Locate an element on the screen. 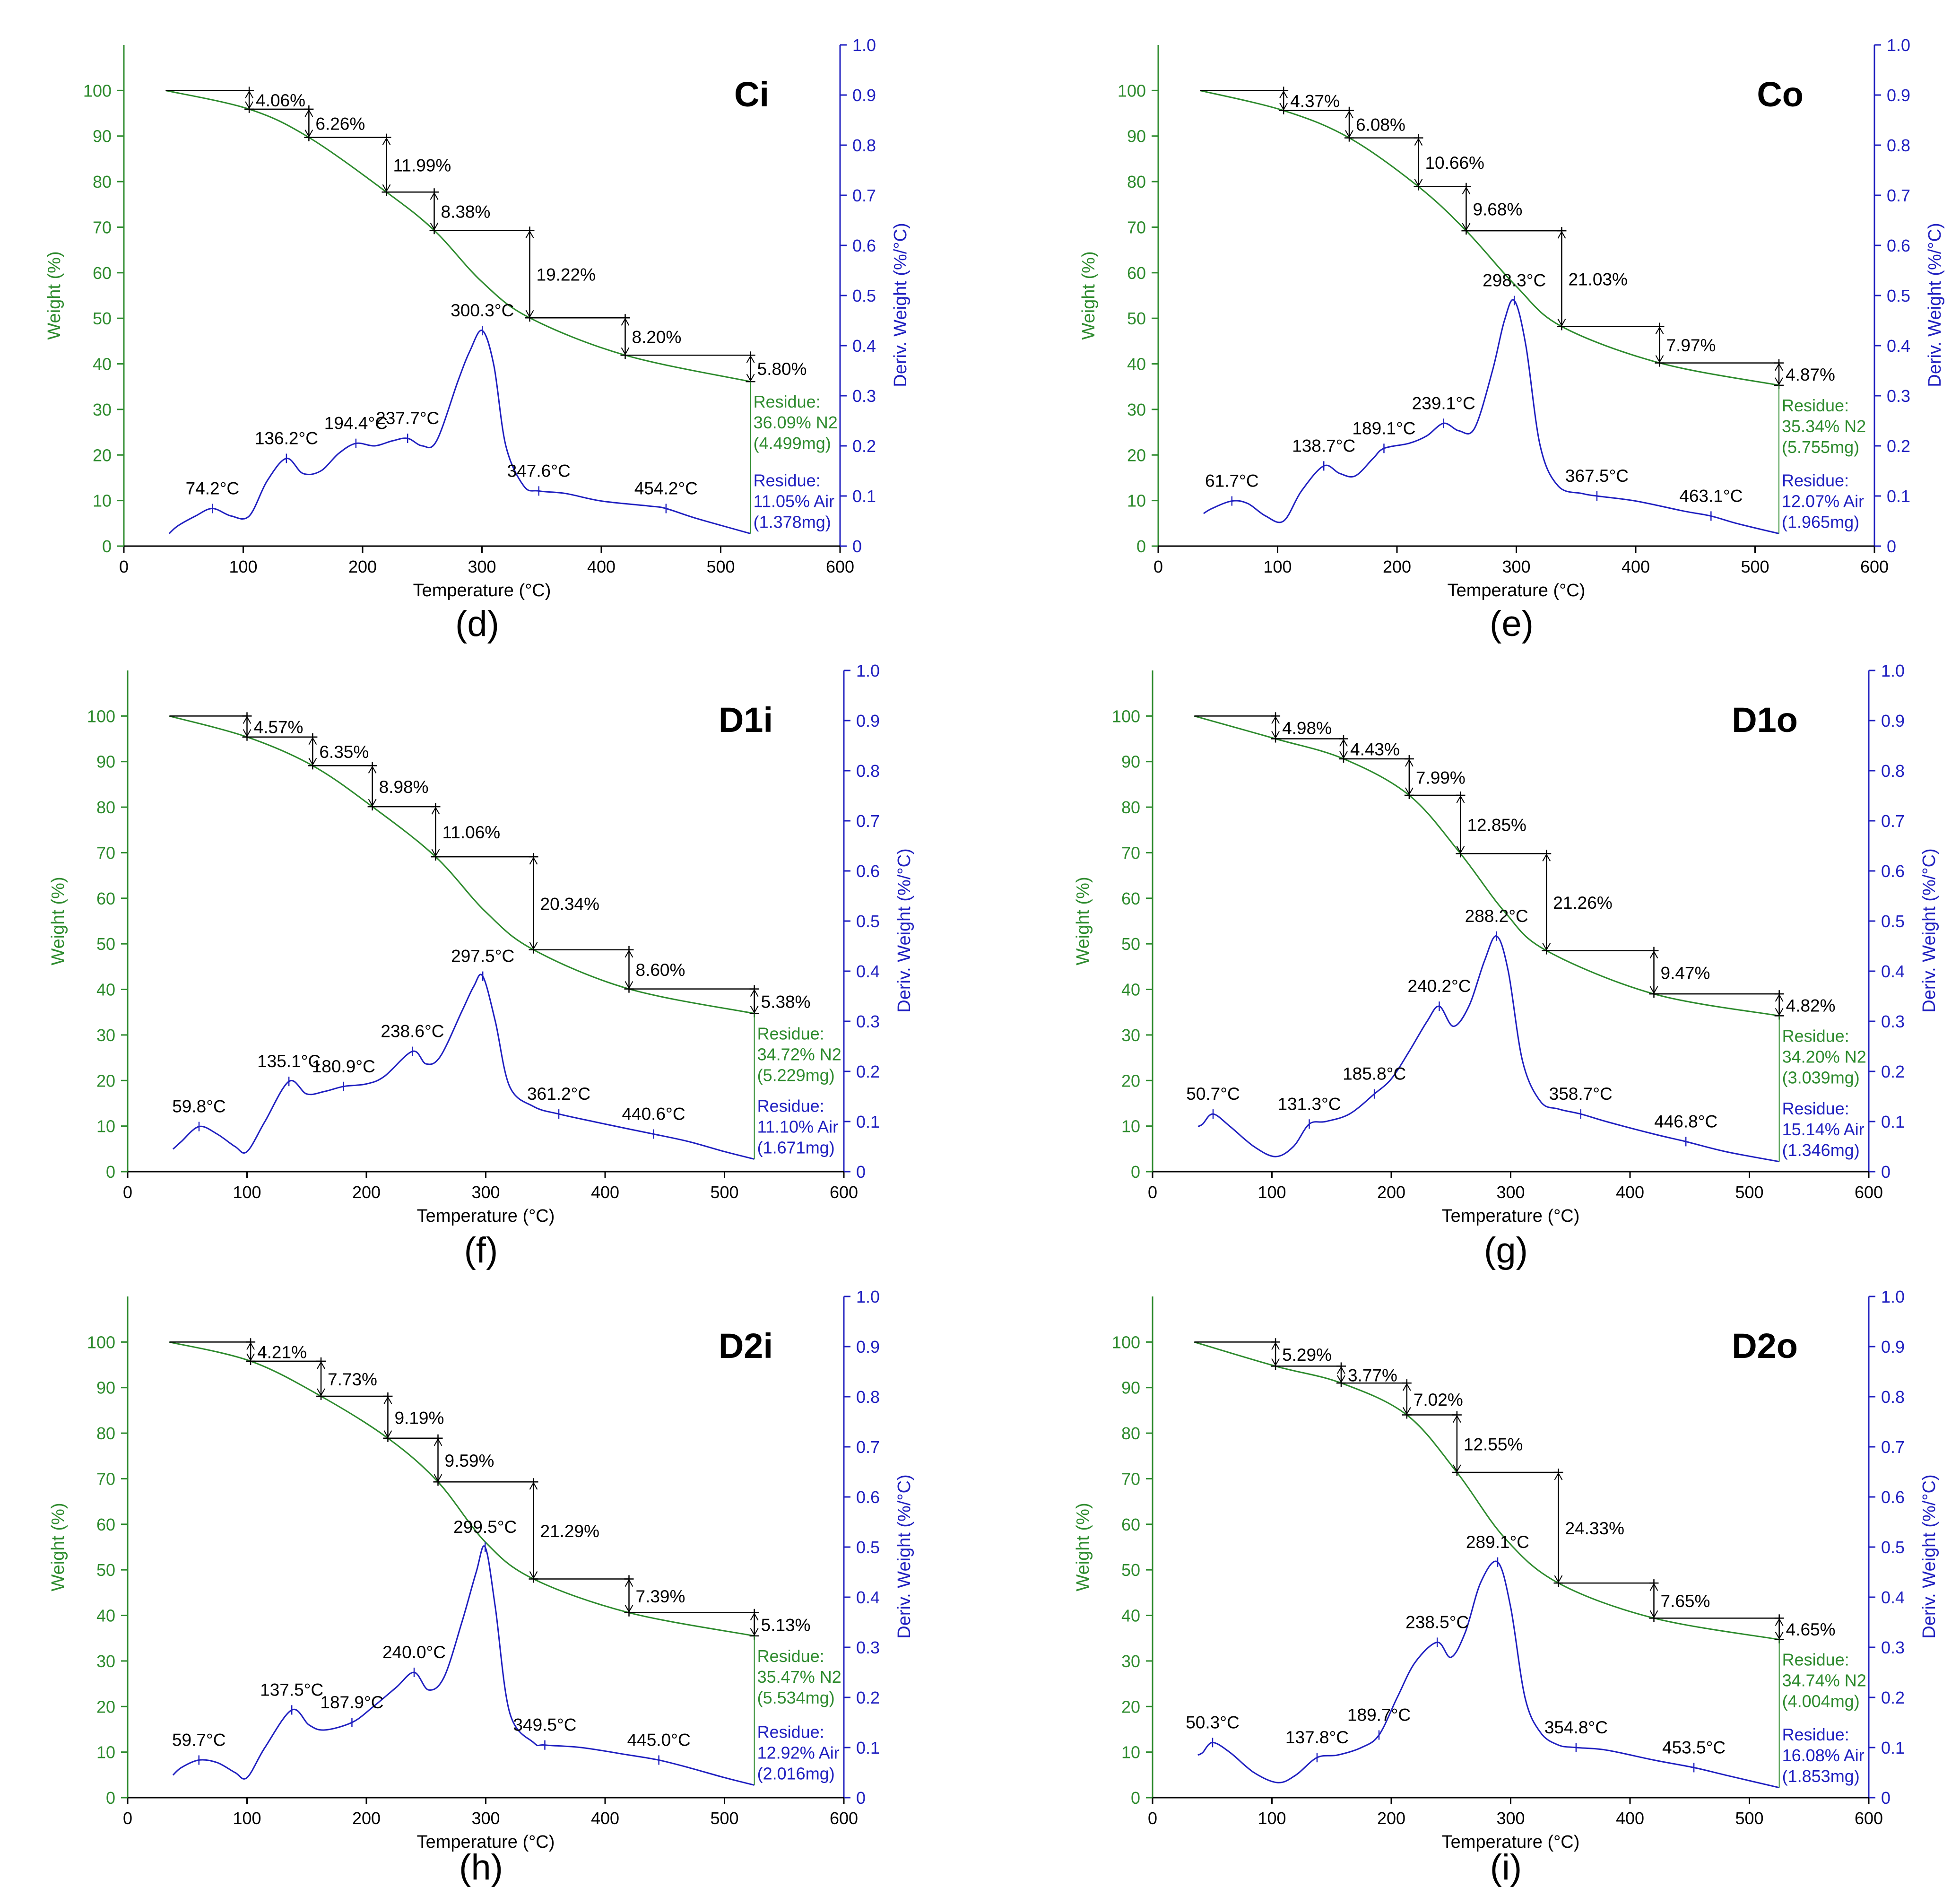  peak-label: 354.8°C is located at coordinates (1576, 1727).